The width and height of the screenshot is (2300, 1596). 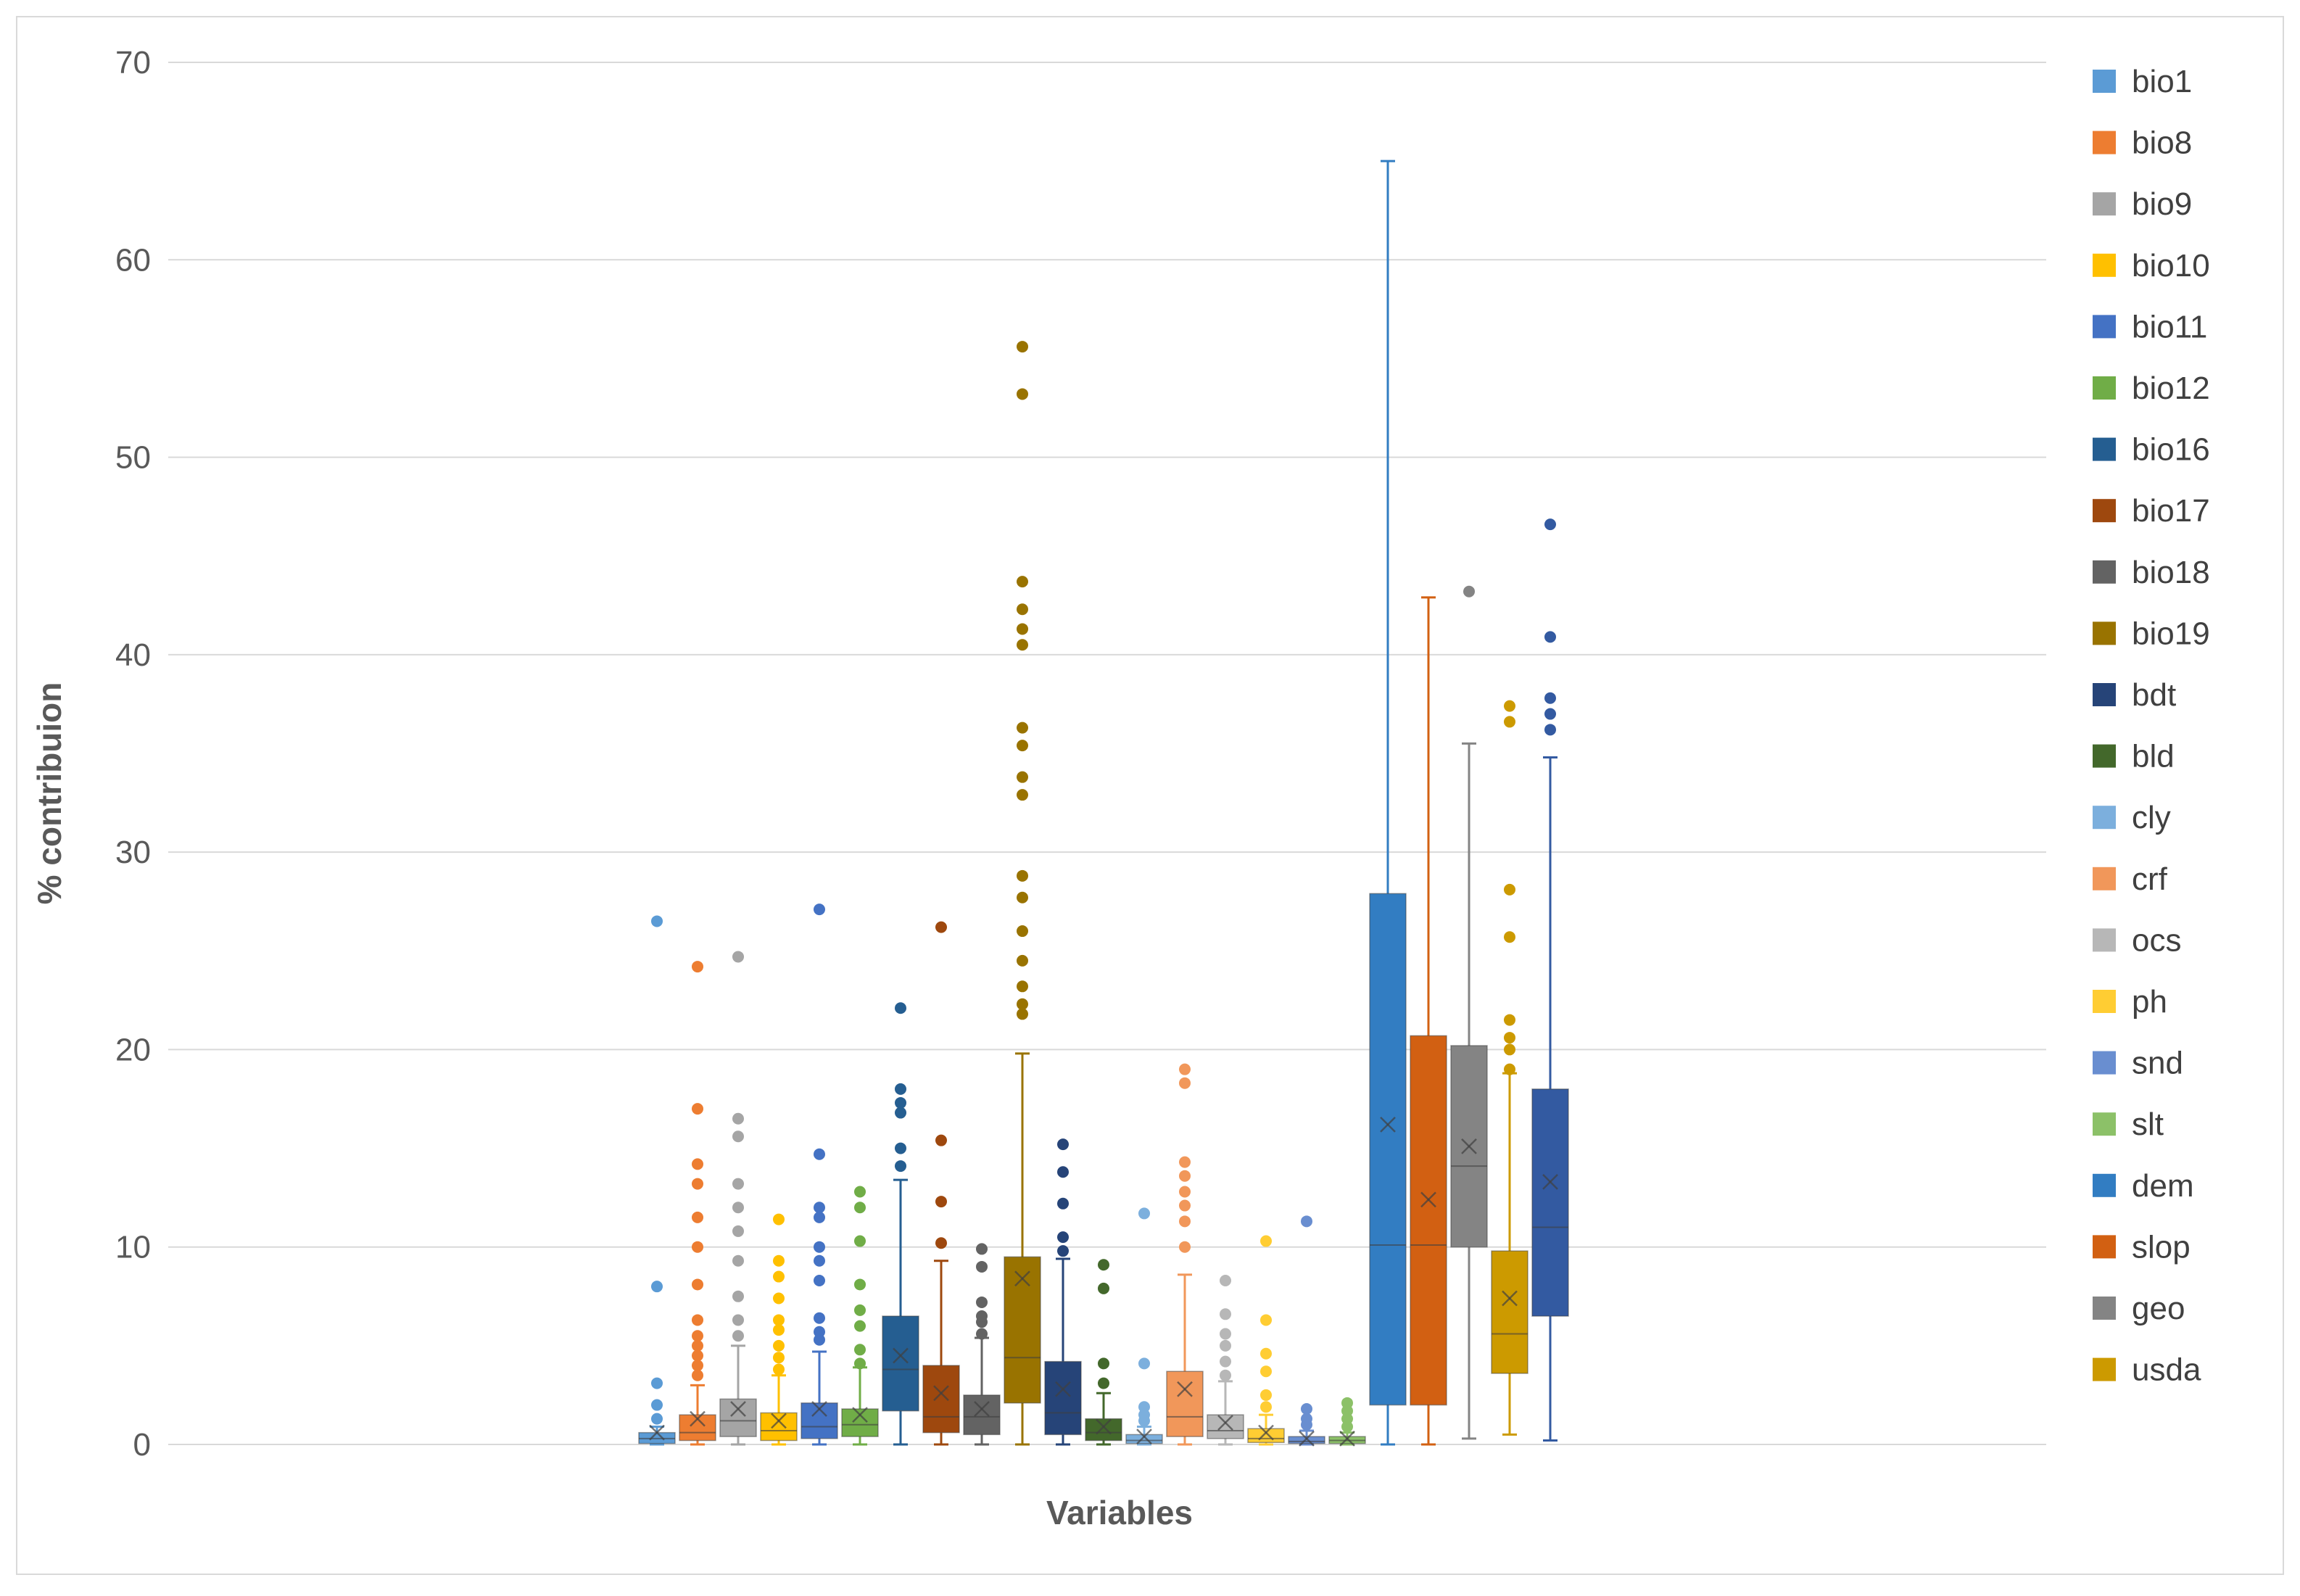 I want to click on legend-label: snd, so click(x=2157, y=1063).